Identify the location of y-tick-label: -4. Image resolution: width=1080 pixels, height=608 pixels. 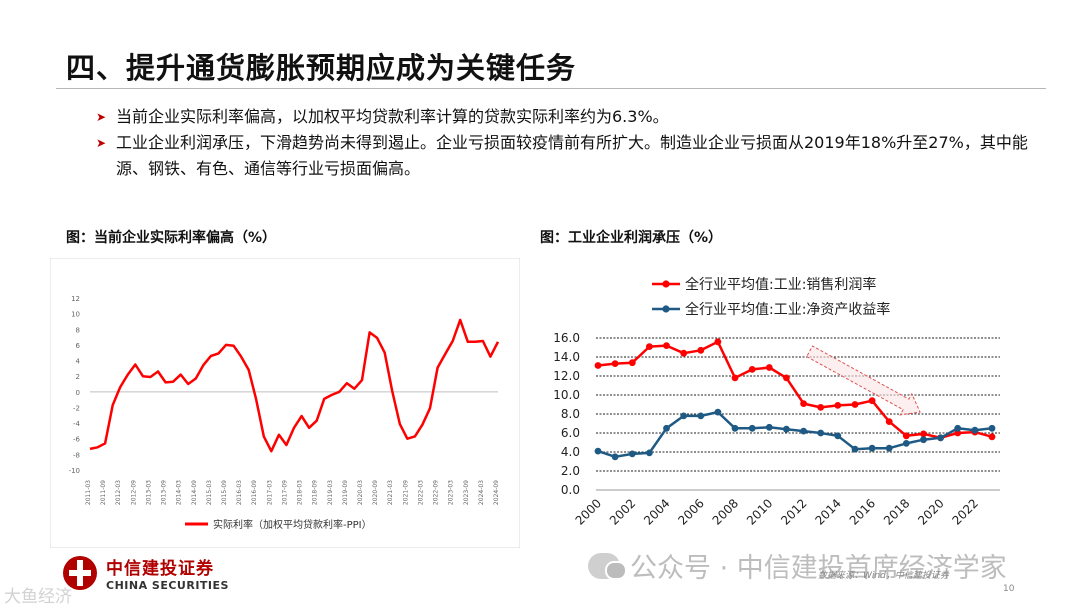
(77, 424).